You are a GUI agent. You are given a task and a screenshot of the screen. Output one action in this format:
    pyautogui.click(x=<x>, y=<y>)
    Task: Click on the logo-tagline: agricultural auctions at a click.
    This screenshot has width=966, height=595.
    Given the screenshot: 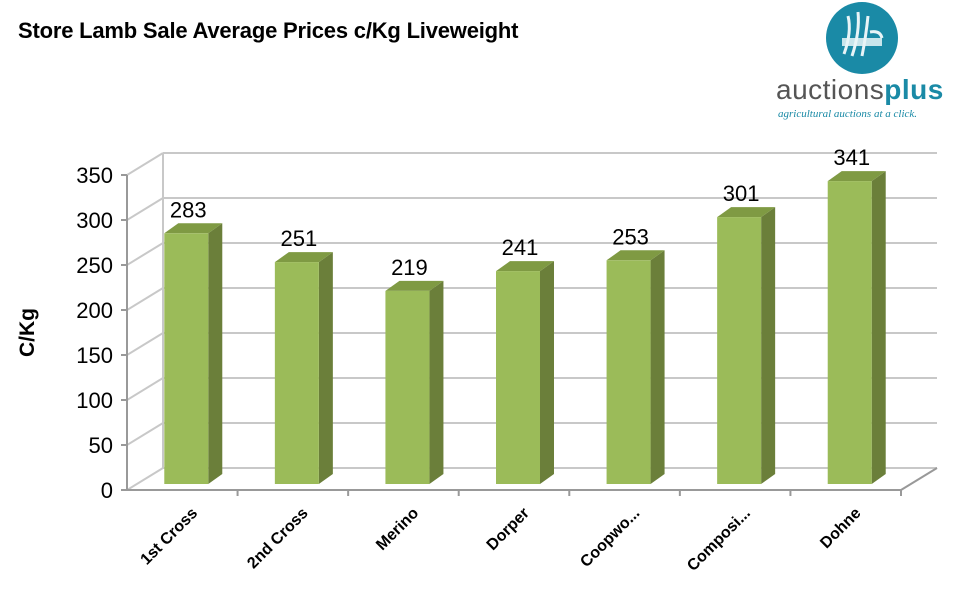 What is the action you would take?
    pyautogui.click(x=848, y=114)
    